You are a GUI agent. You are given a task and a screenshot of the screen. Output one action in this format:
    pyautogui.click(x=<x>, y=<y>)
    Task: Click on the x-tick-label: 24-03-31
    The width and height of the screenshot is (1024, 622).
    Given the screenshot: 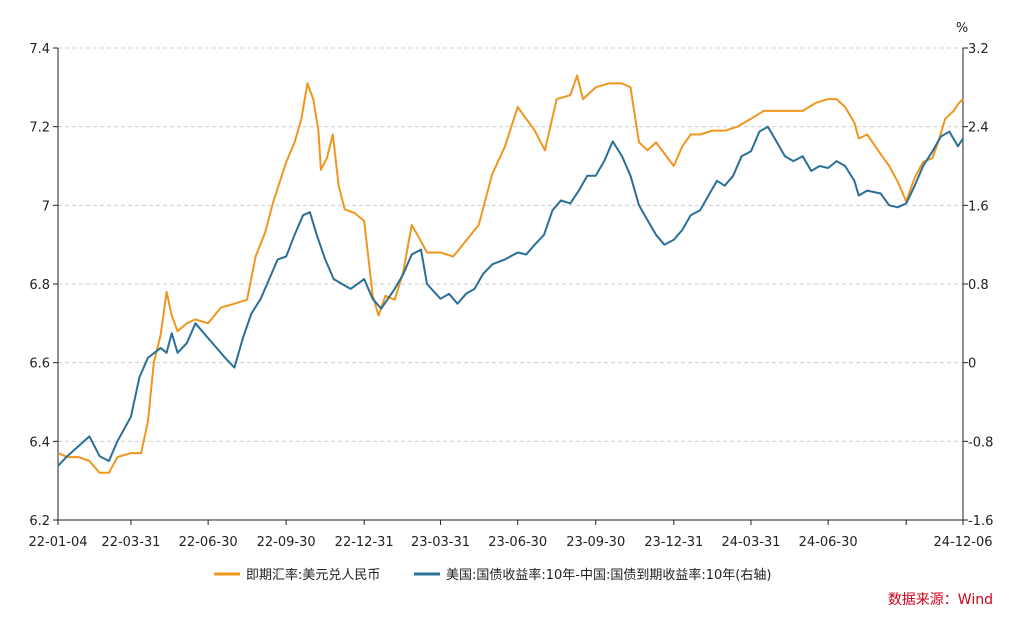 What is the action you would take?
    pyautogui.click(x=750, y=542)
    